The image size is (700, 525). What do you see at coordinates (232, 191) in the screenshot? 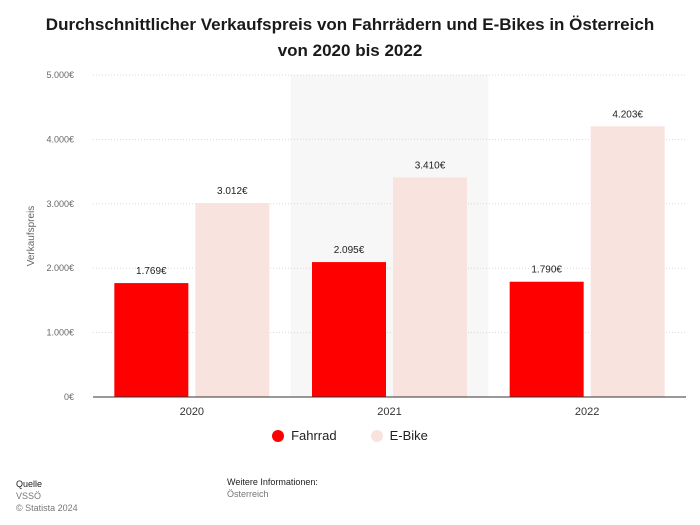
I see `data-label: 3.012€` at bounding box center [232, 191].